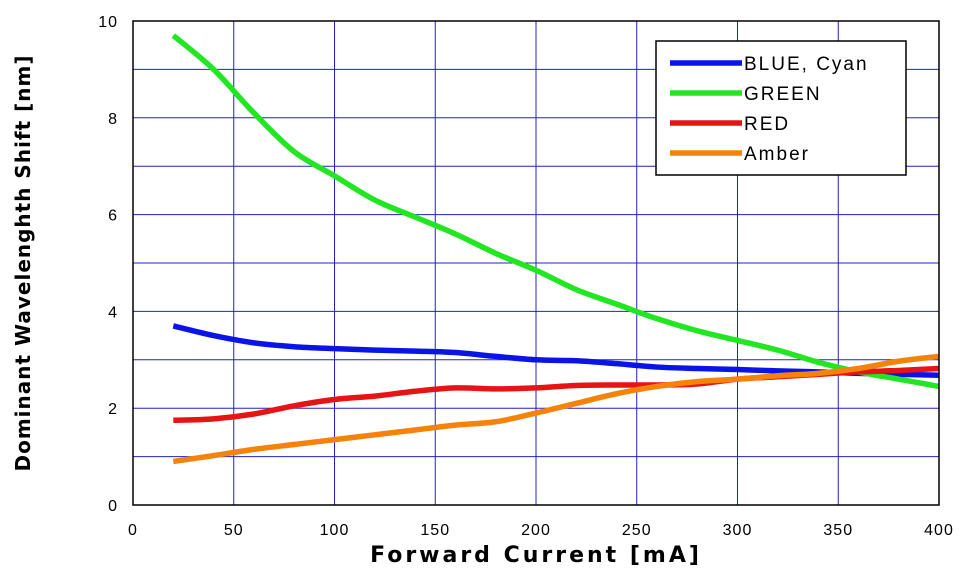 This screenshot has width=960, height=581. I want to click on y-tick-label: 4, so click(113, 312).